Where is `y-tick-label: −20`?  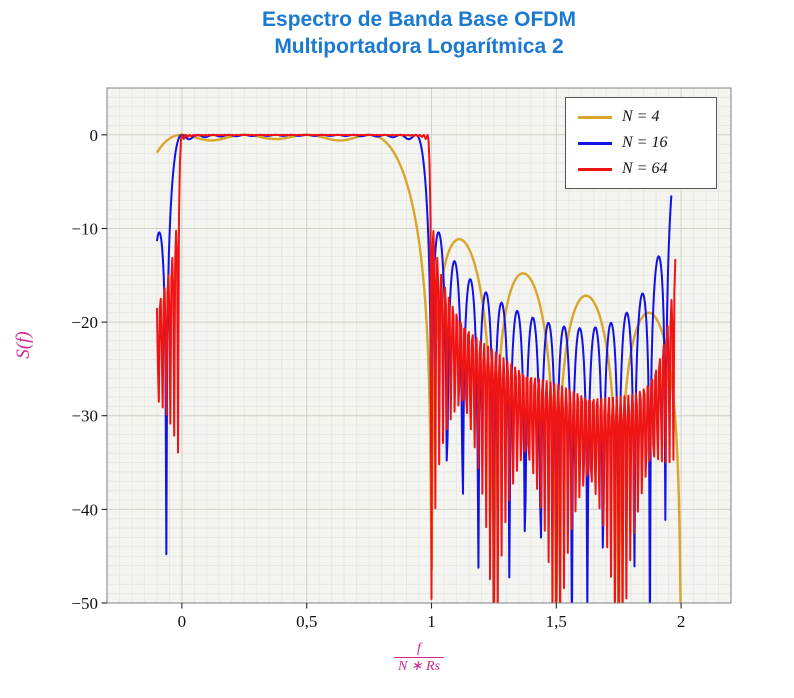
y-tick-label: −20 is located at coordinates (84, 322).